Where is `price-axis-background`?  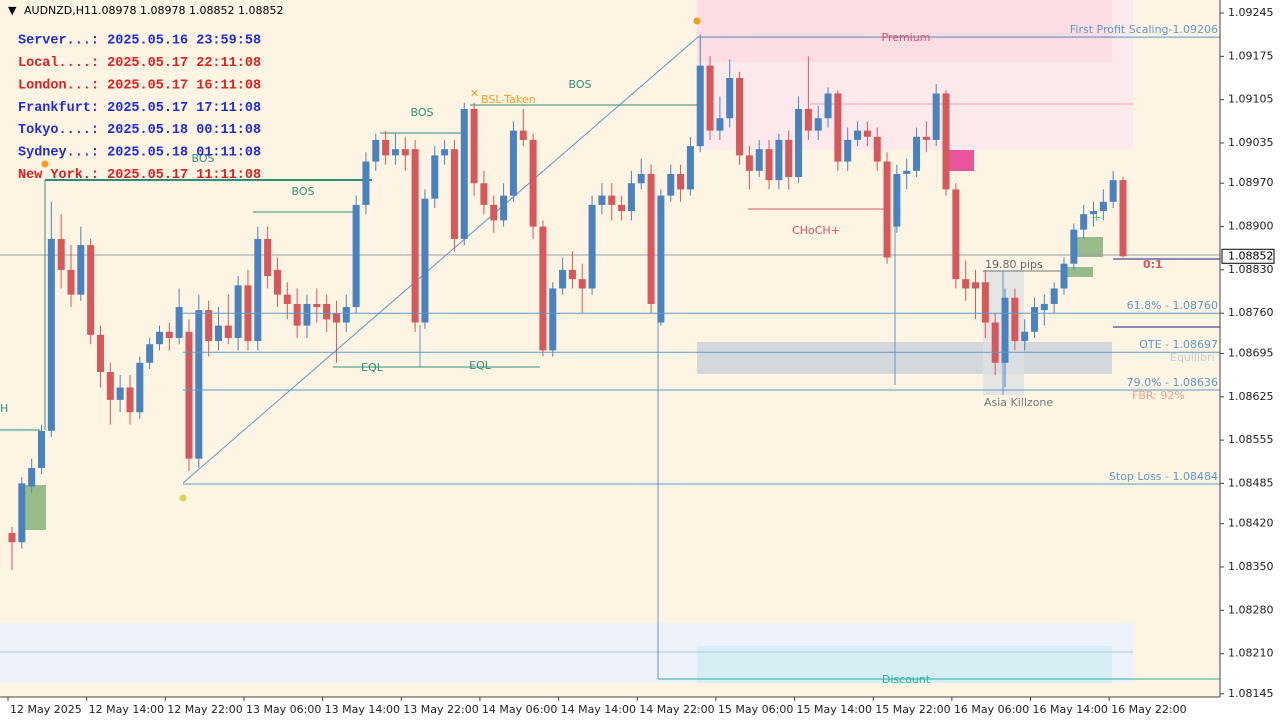
price-axis-background is located at coordinates (1250, 360).